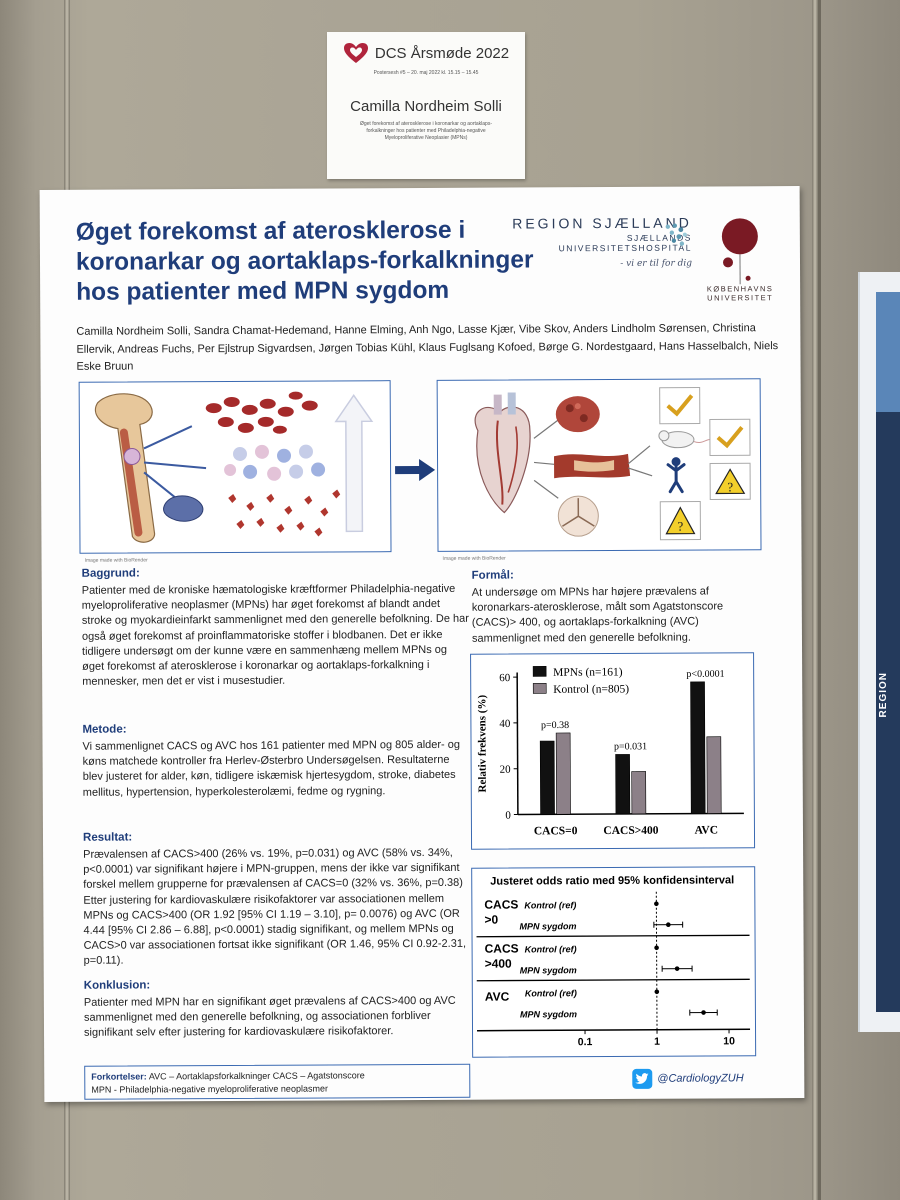 The width and height of the screenshot is (900, 1200). Describe the element at coordinates (442, 53) in the screenshot. I see `card-title: DCS Årsmøde 2022` at that location.